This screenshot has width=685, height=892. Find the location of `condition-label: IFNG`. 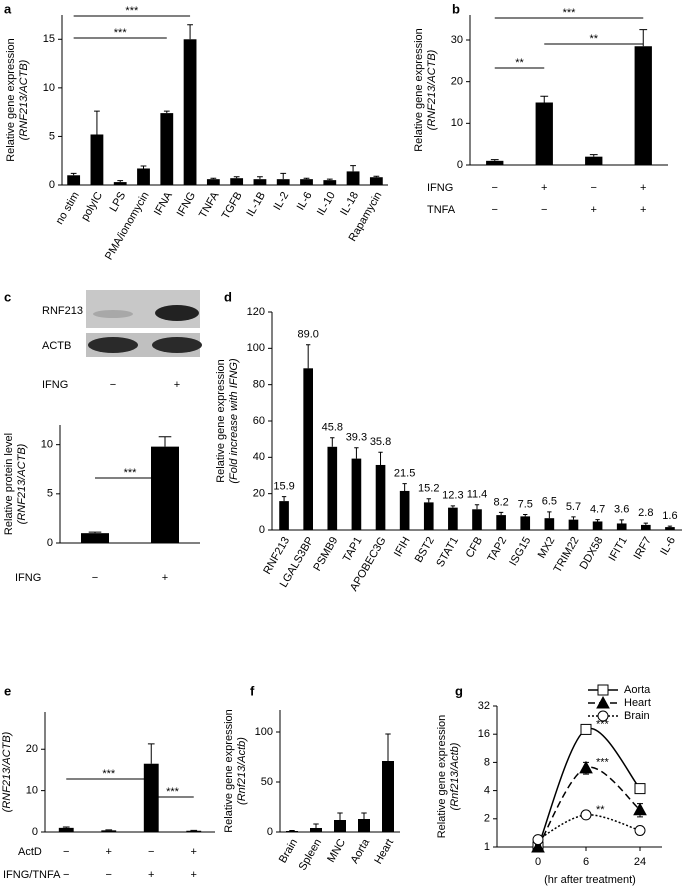

condition-label: IFNG is located at coordinates (28, 578).